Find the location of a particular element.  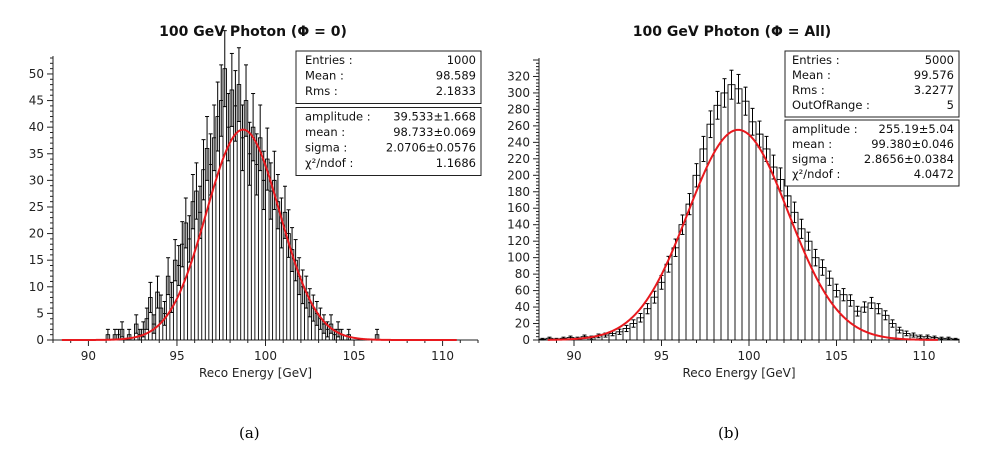

y-tick-label: 10 is located at coordinates (36, 287).